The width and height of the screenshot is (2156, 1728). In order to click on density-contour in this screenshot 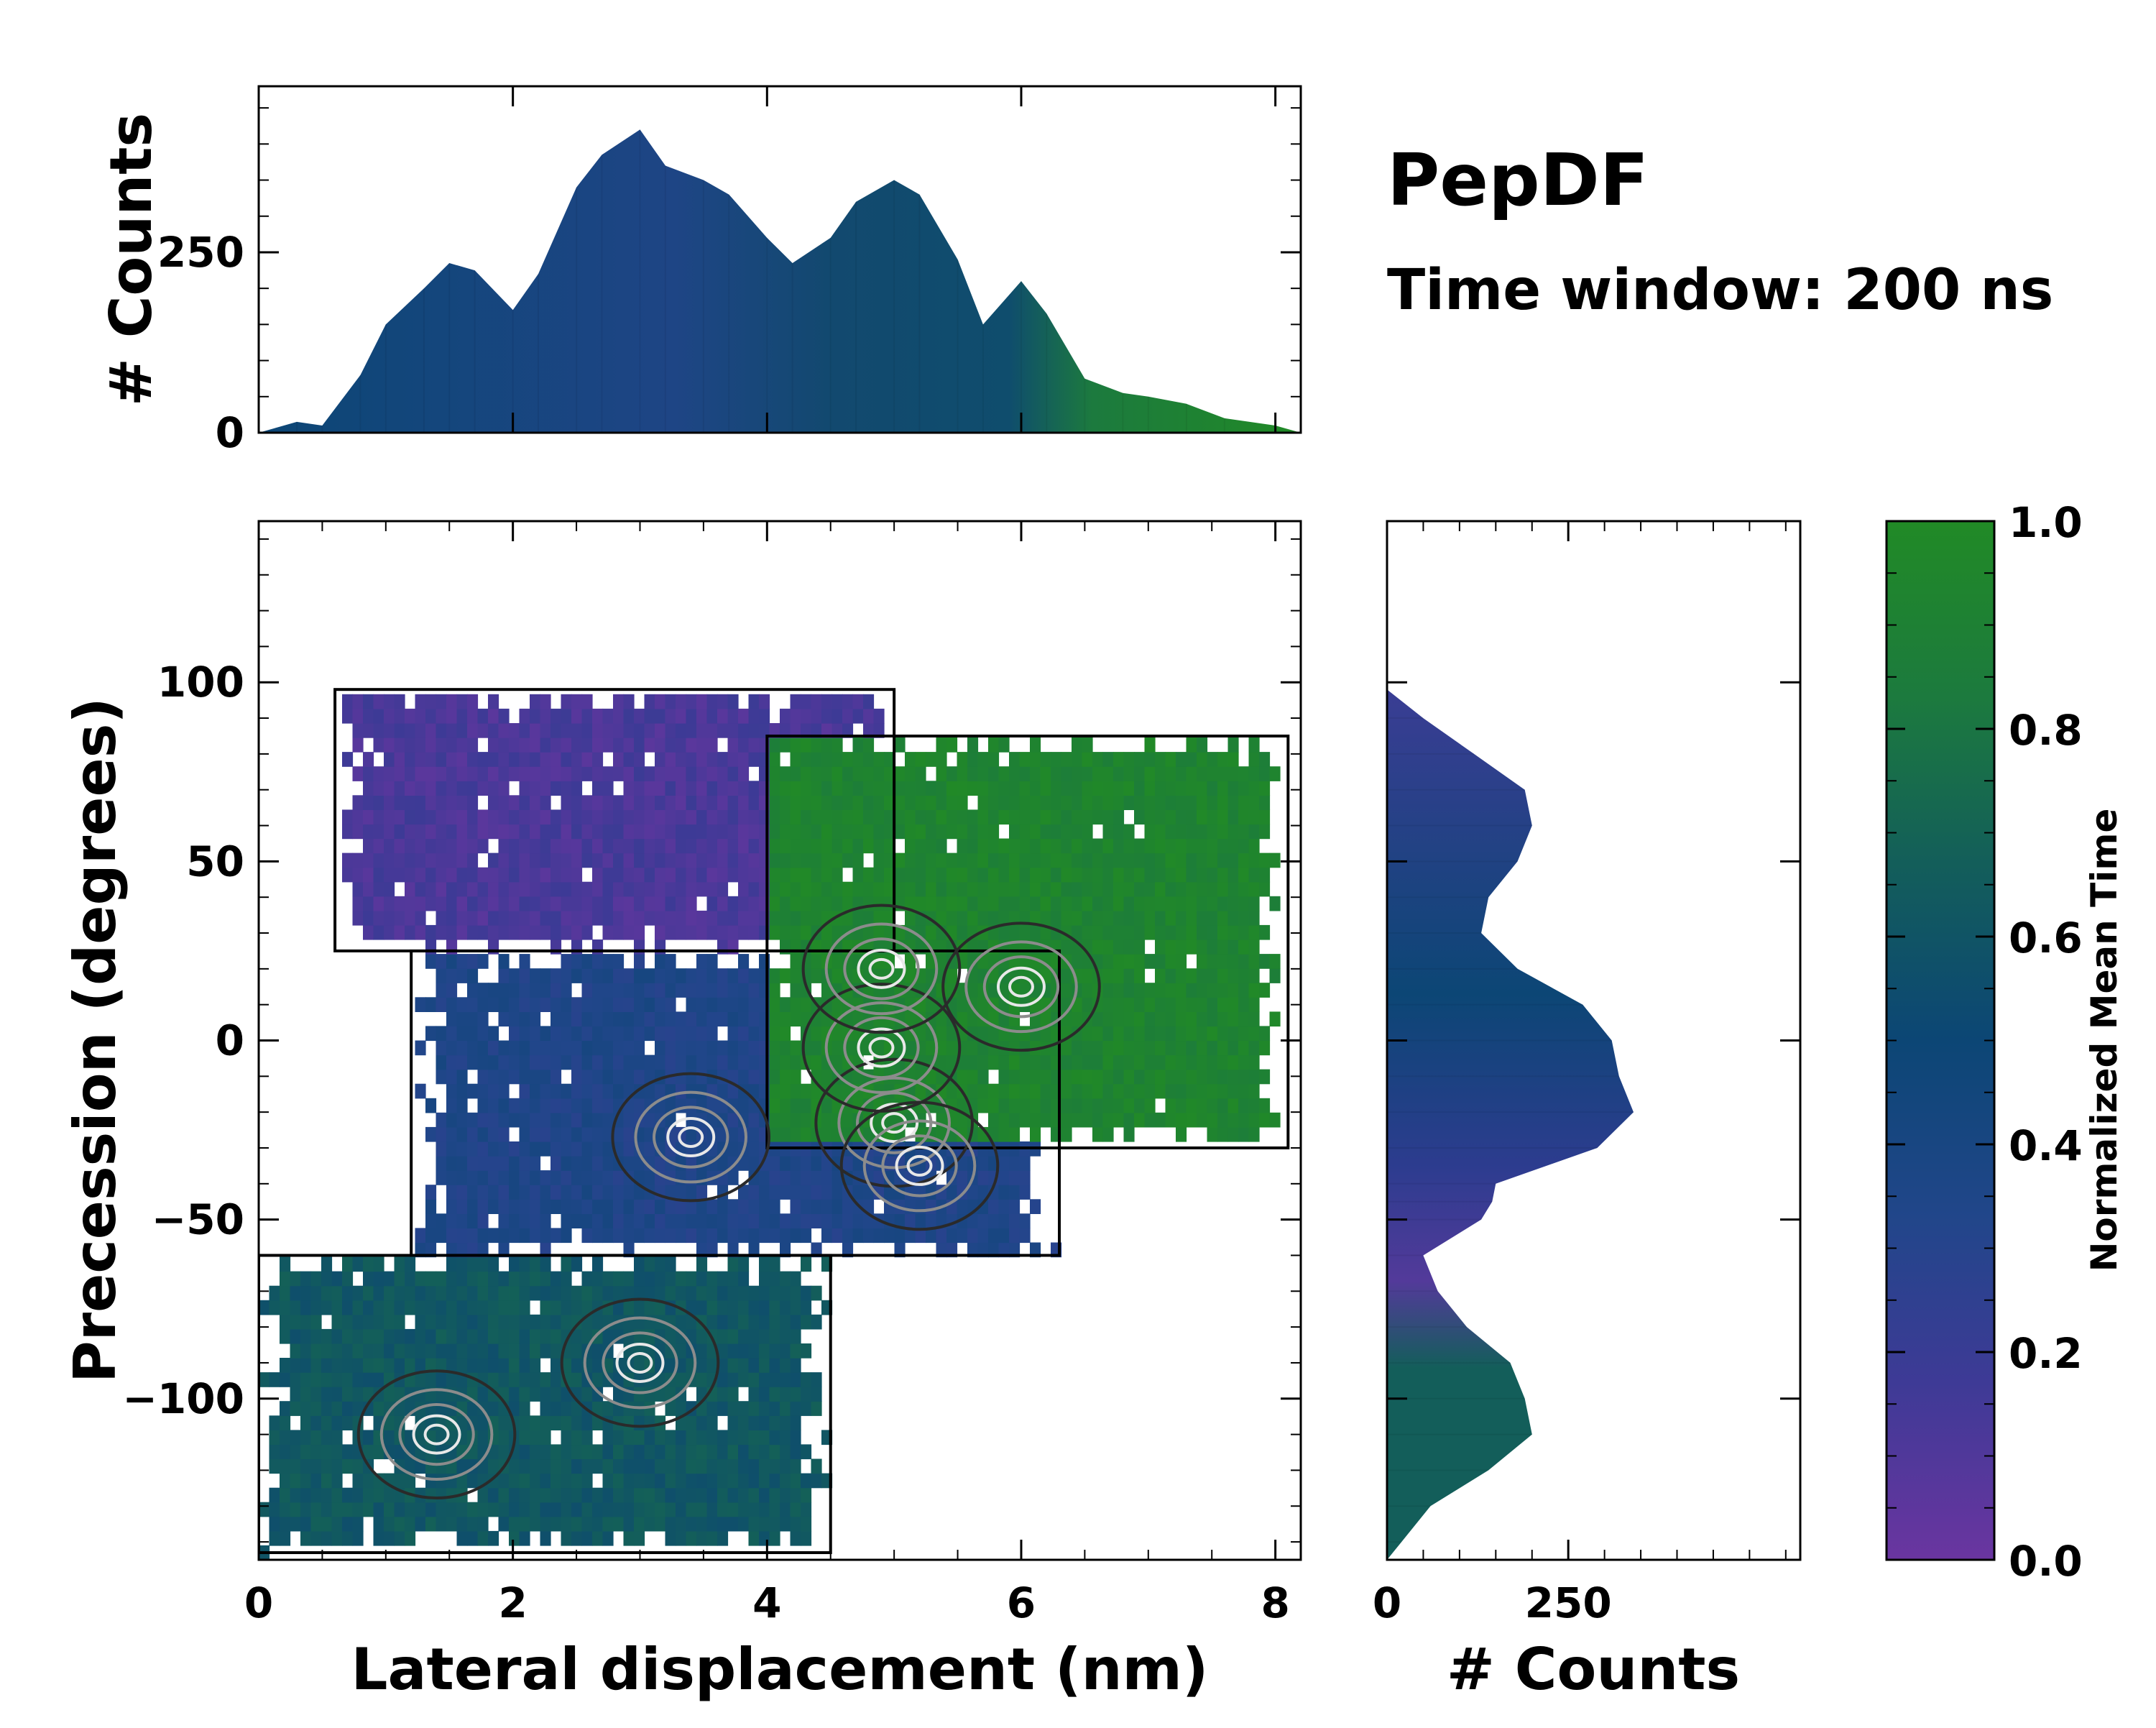, I will do `click(1021, 987)`.